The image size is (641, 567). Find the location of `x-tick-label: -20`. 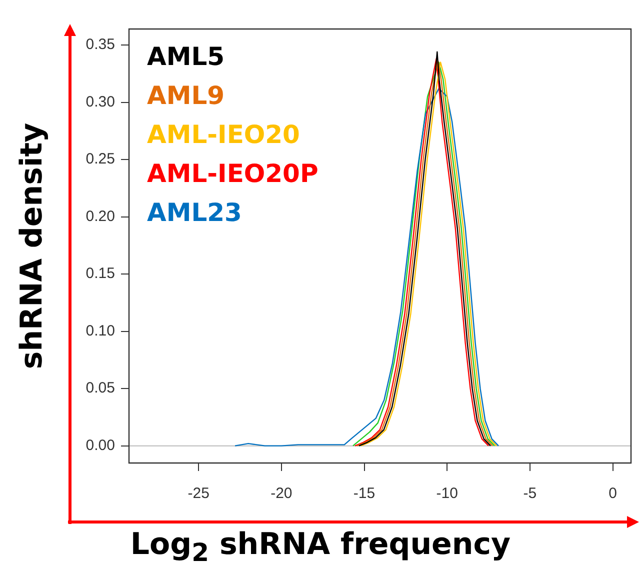

x-tick-label: -20 is located at coordinates (281, 493).